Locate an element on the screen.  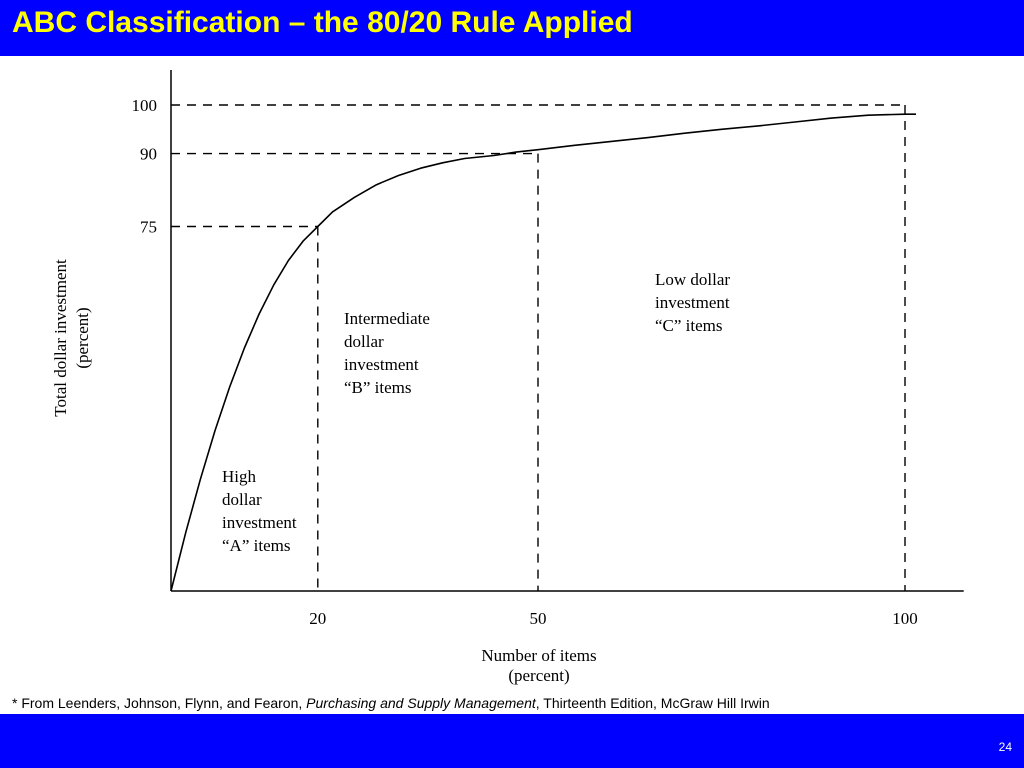
x-tick-label: 20 is located at coordinates (317, 618).